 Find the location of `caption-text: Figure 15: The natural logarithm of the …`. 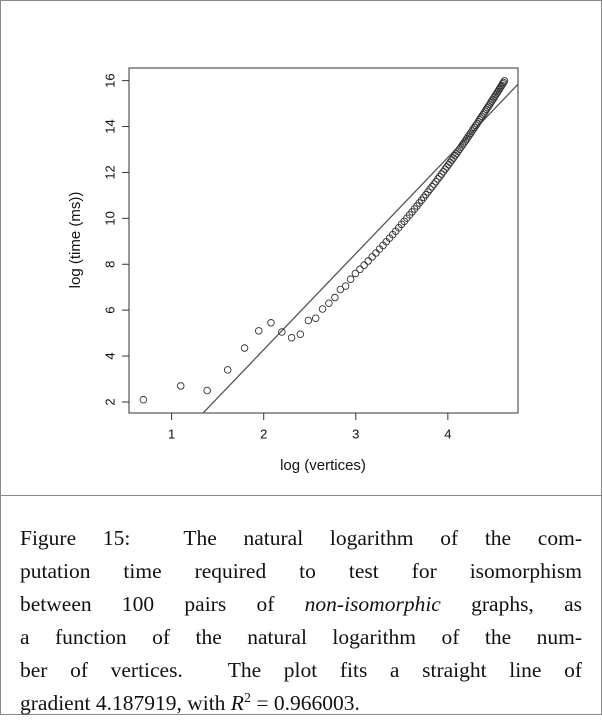

caption-text: Figure 15: The natural logarithm of the … is located at coordinates (301, 538).